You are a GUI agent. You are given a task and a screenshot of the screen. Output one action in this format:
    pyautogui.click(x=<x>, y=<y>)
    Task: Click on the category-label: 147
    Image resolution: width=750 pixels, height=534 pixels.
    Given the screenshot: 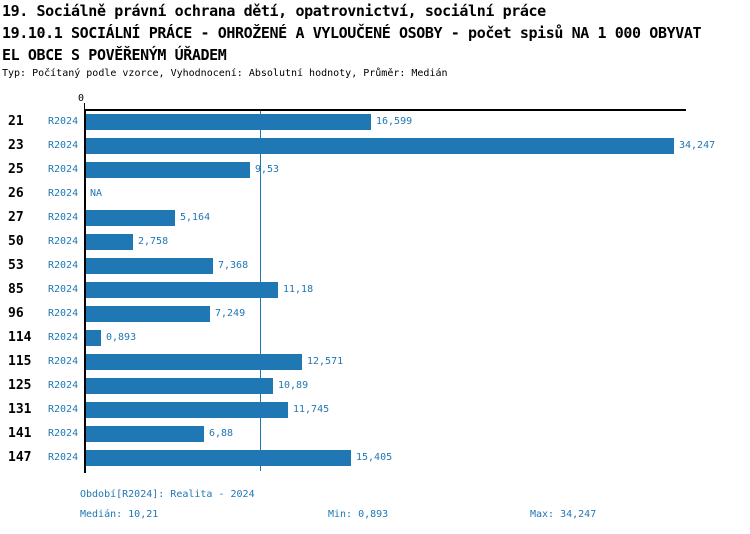 What is the action you would take?
    pyautogui.click(x=20, y=457)
    